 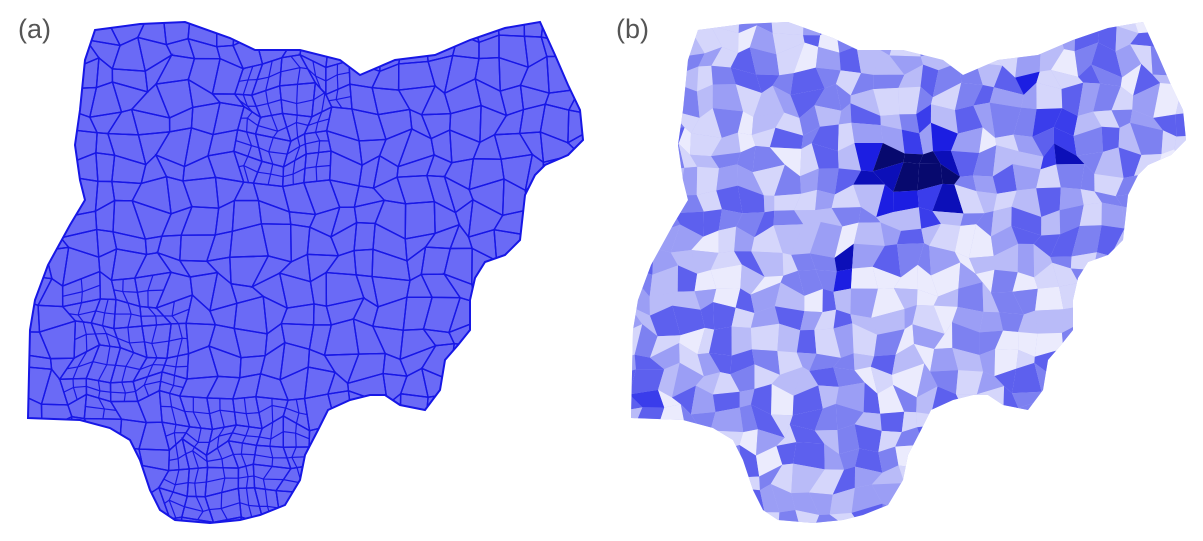 What do you see at coordinates (34, 29) in the screenshot?
I see `panel-a-label: (a)` at bounding box center [34, 29].